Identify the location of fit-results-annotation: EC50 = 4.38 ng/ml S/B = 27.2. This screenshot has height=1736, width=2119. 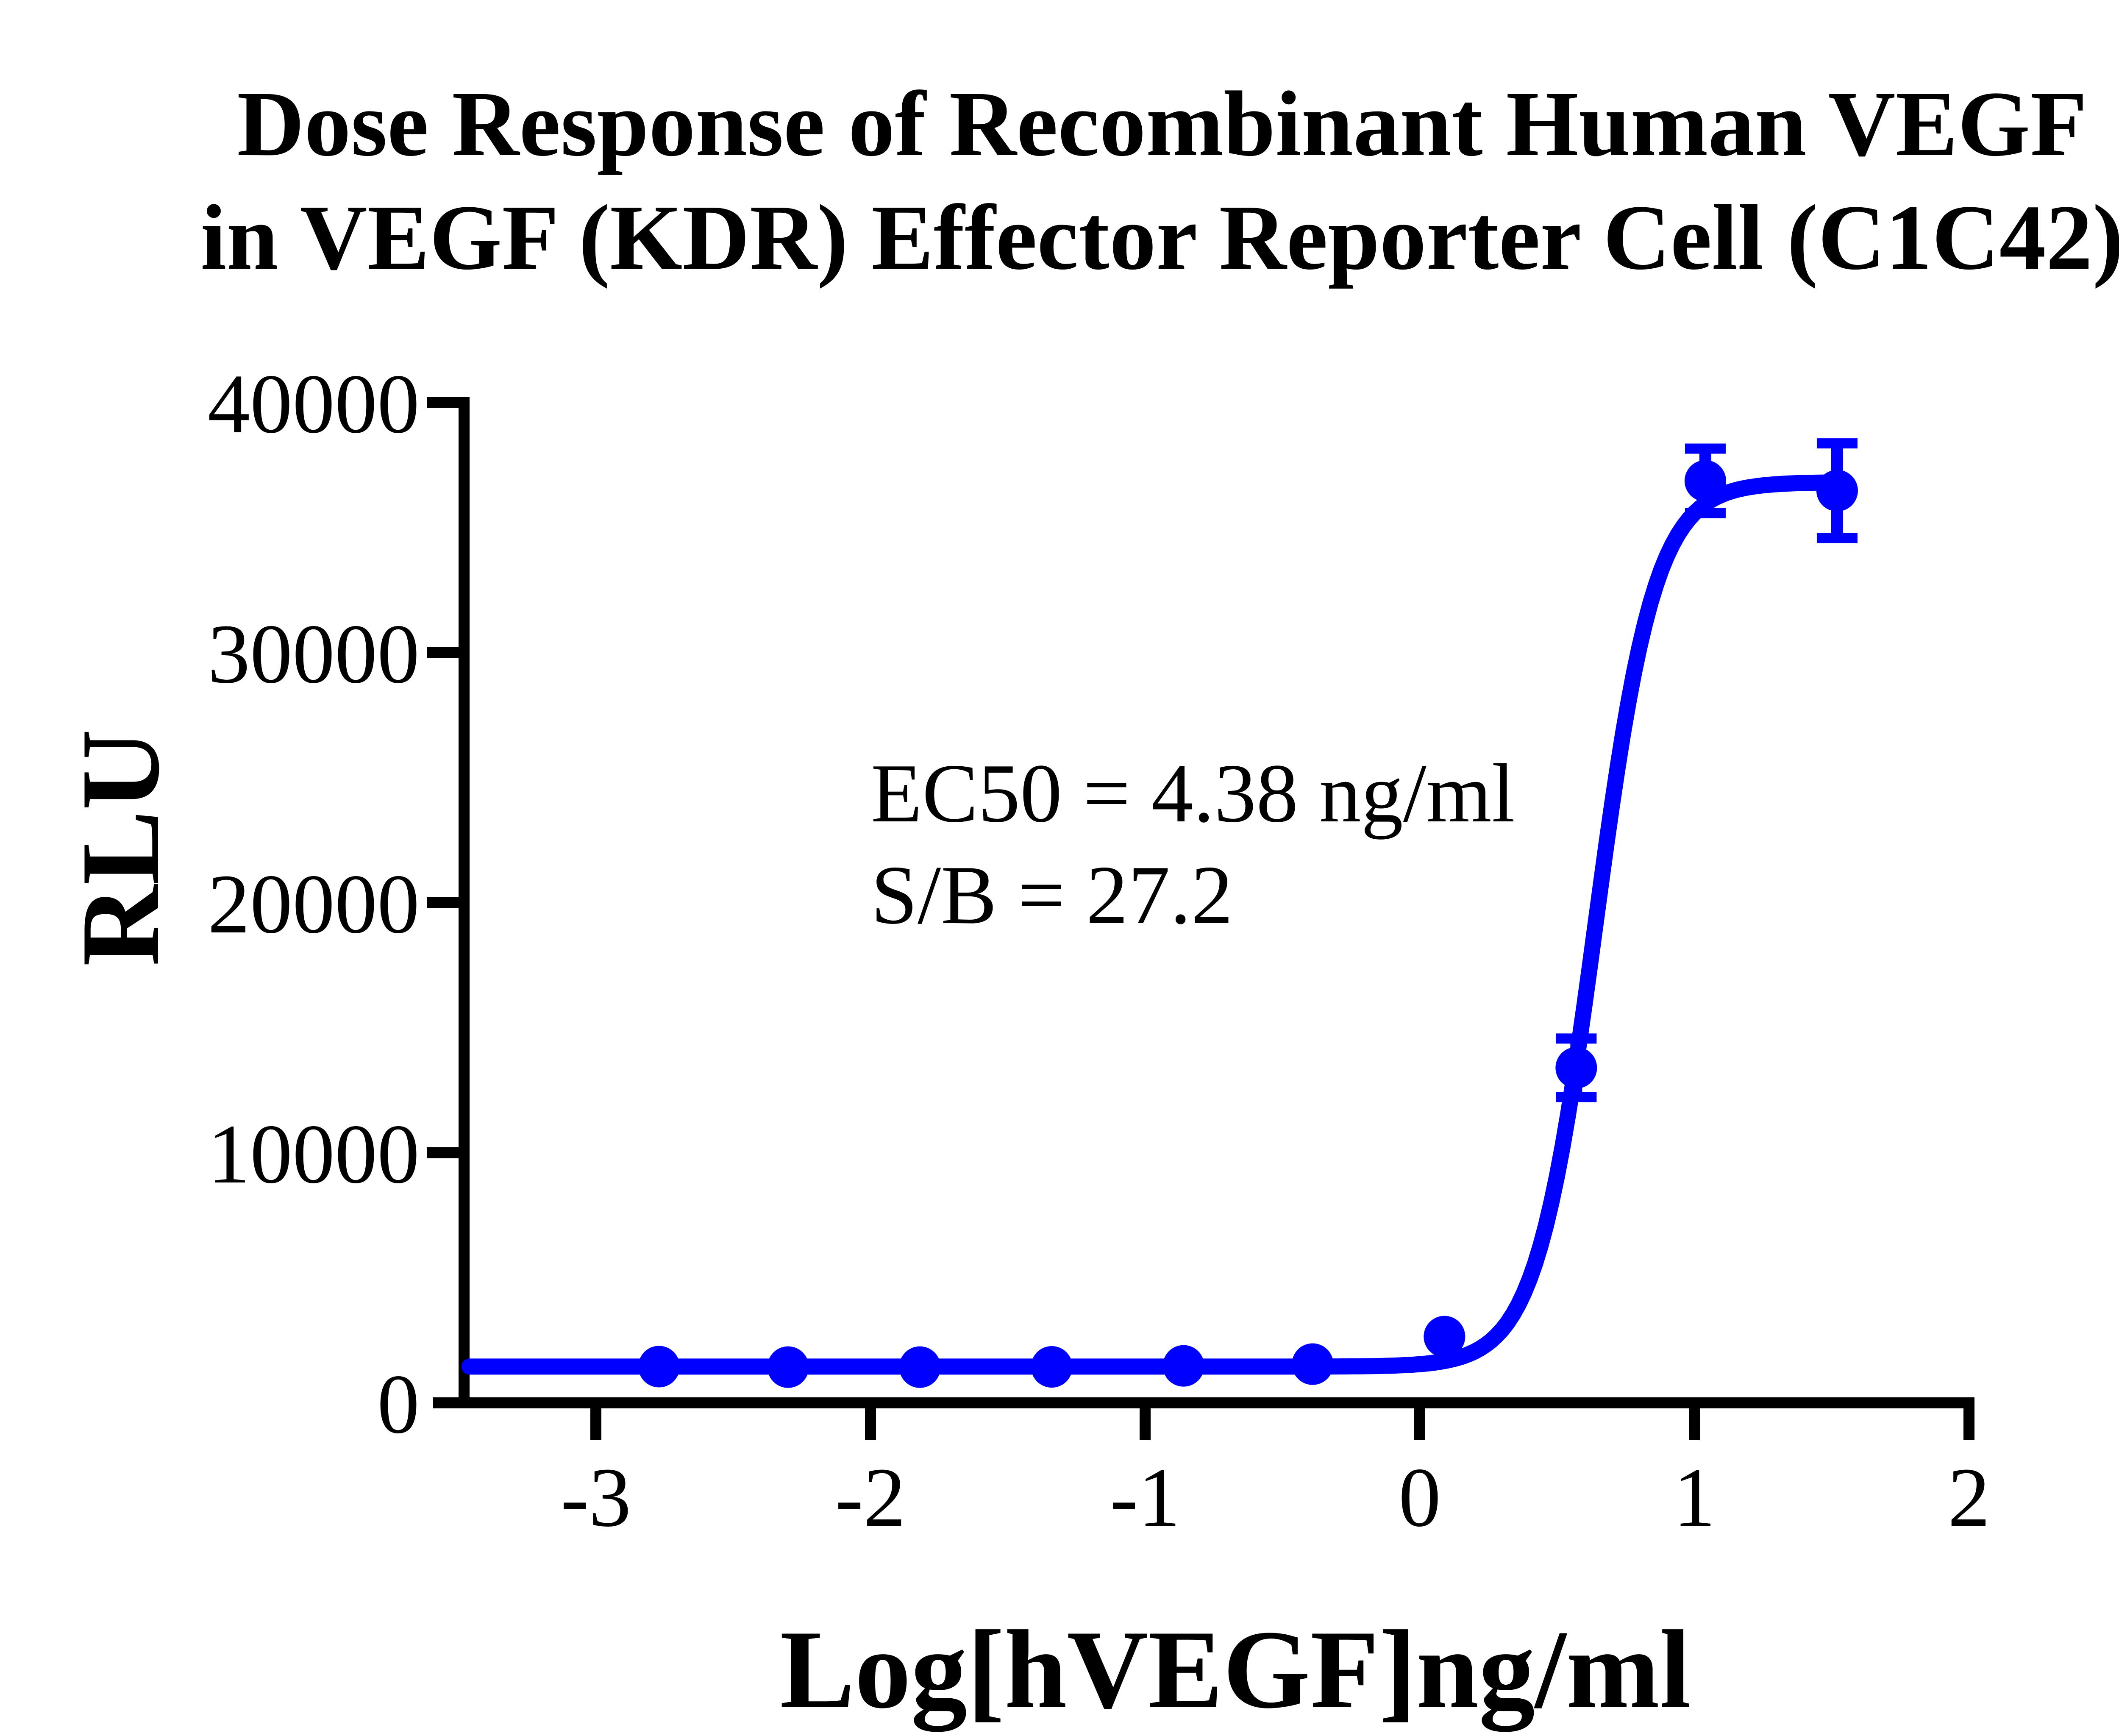
(1193, 844).